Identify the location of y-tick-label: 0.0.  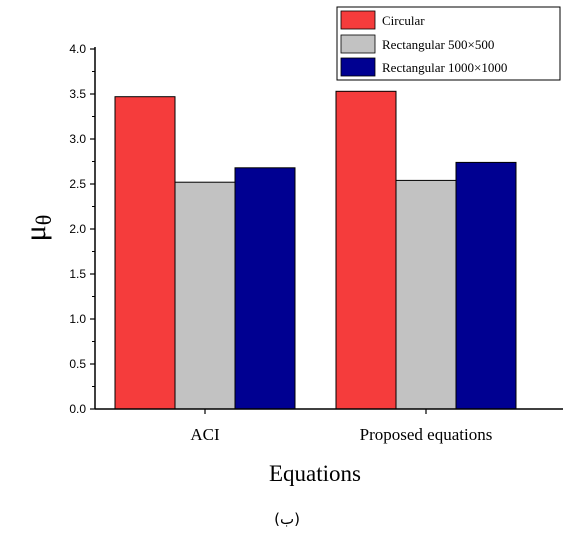
(77, 409).